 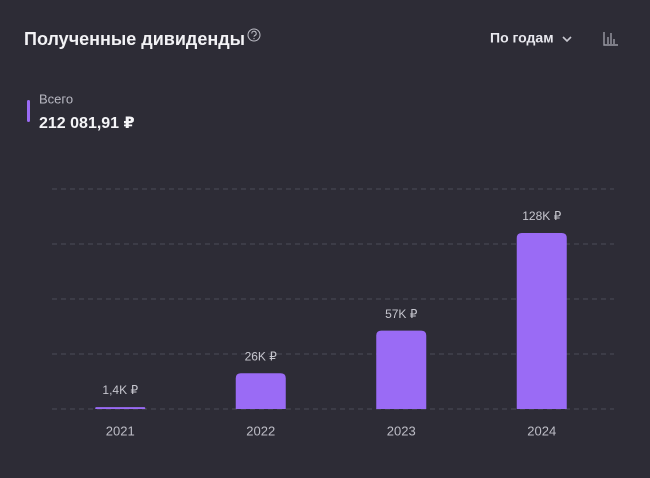 I want to click on total-value: 212 081,91 ₽, so click(x=87, y=123).